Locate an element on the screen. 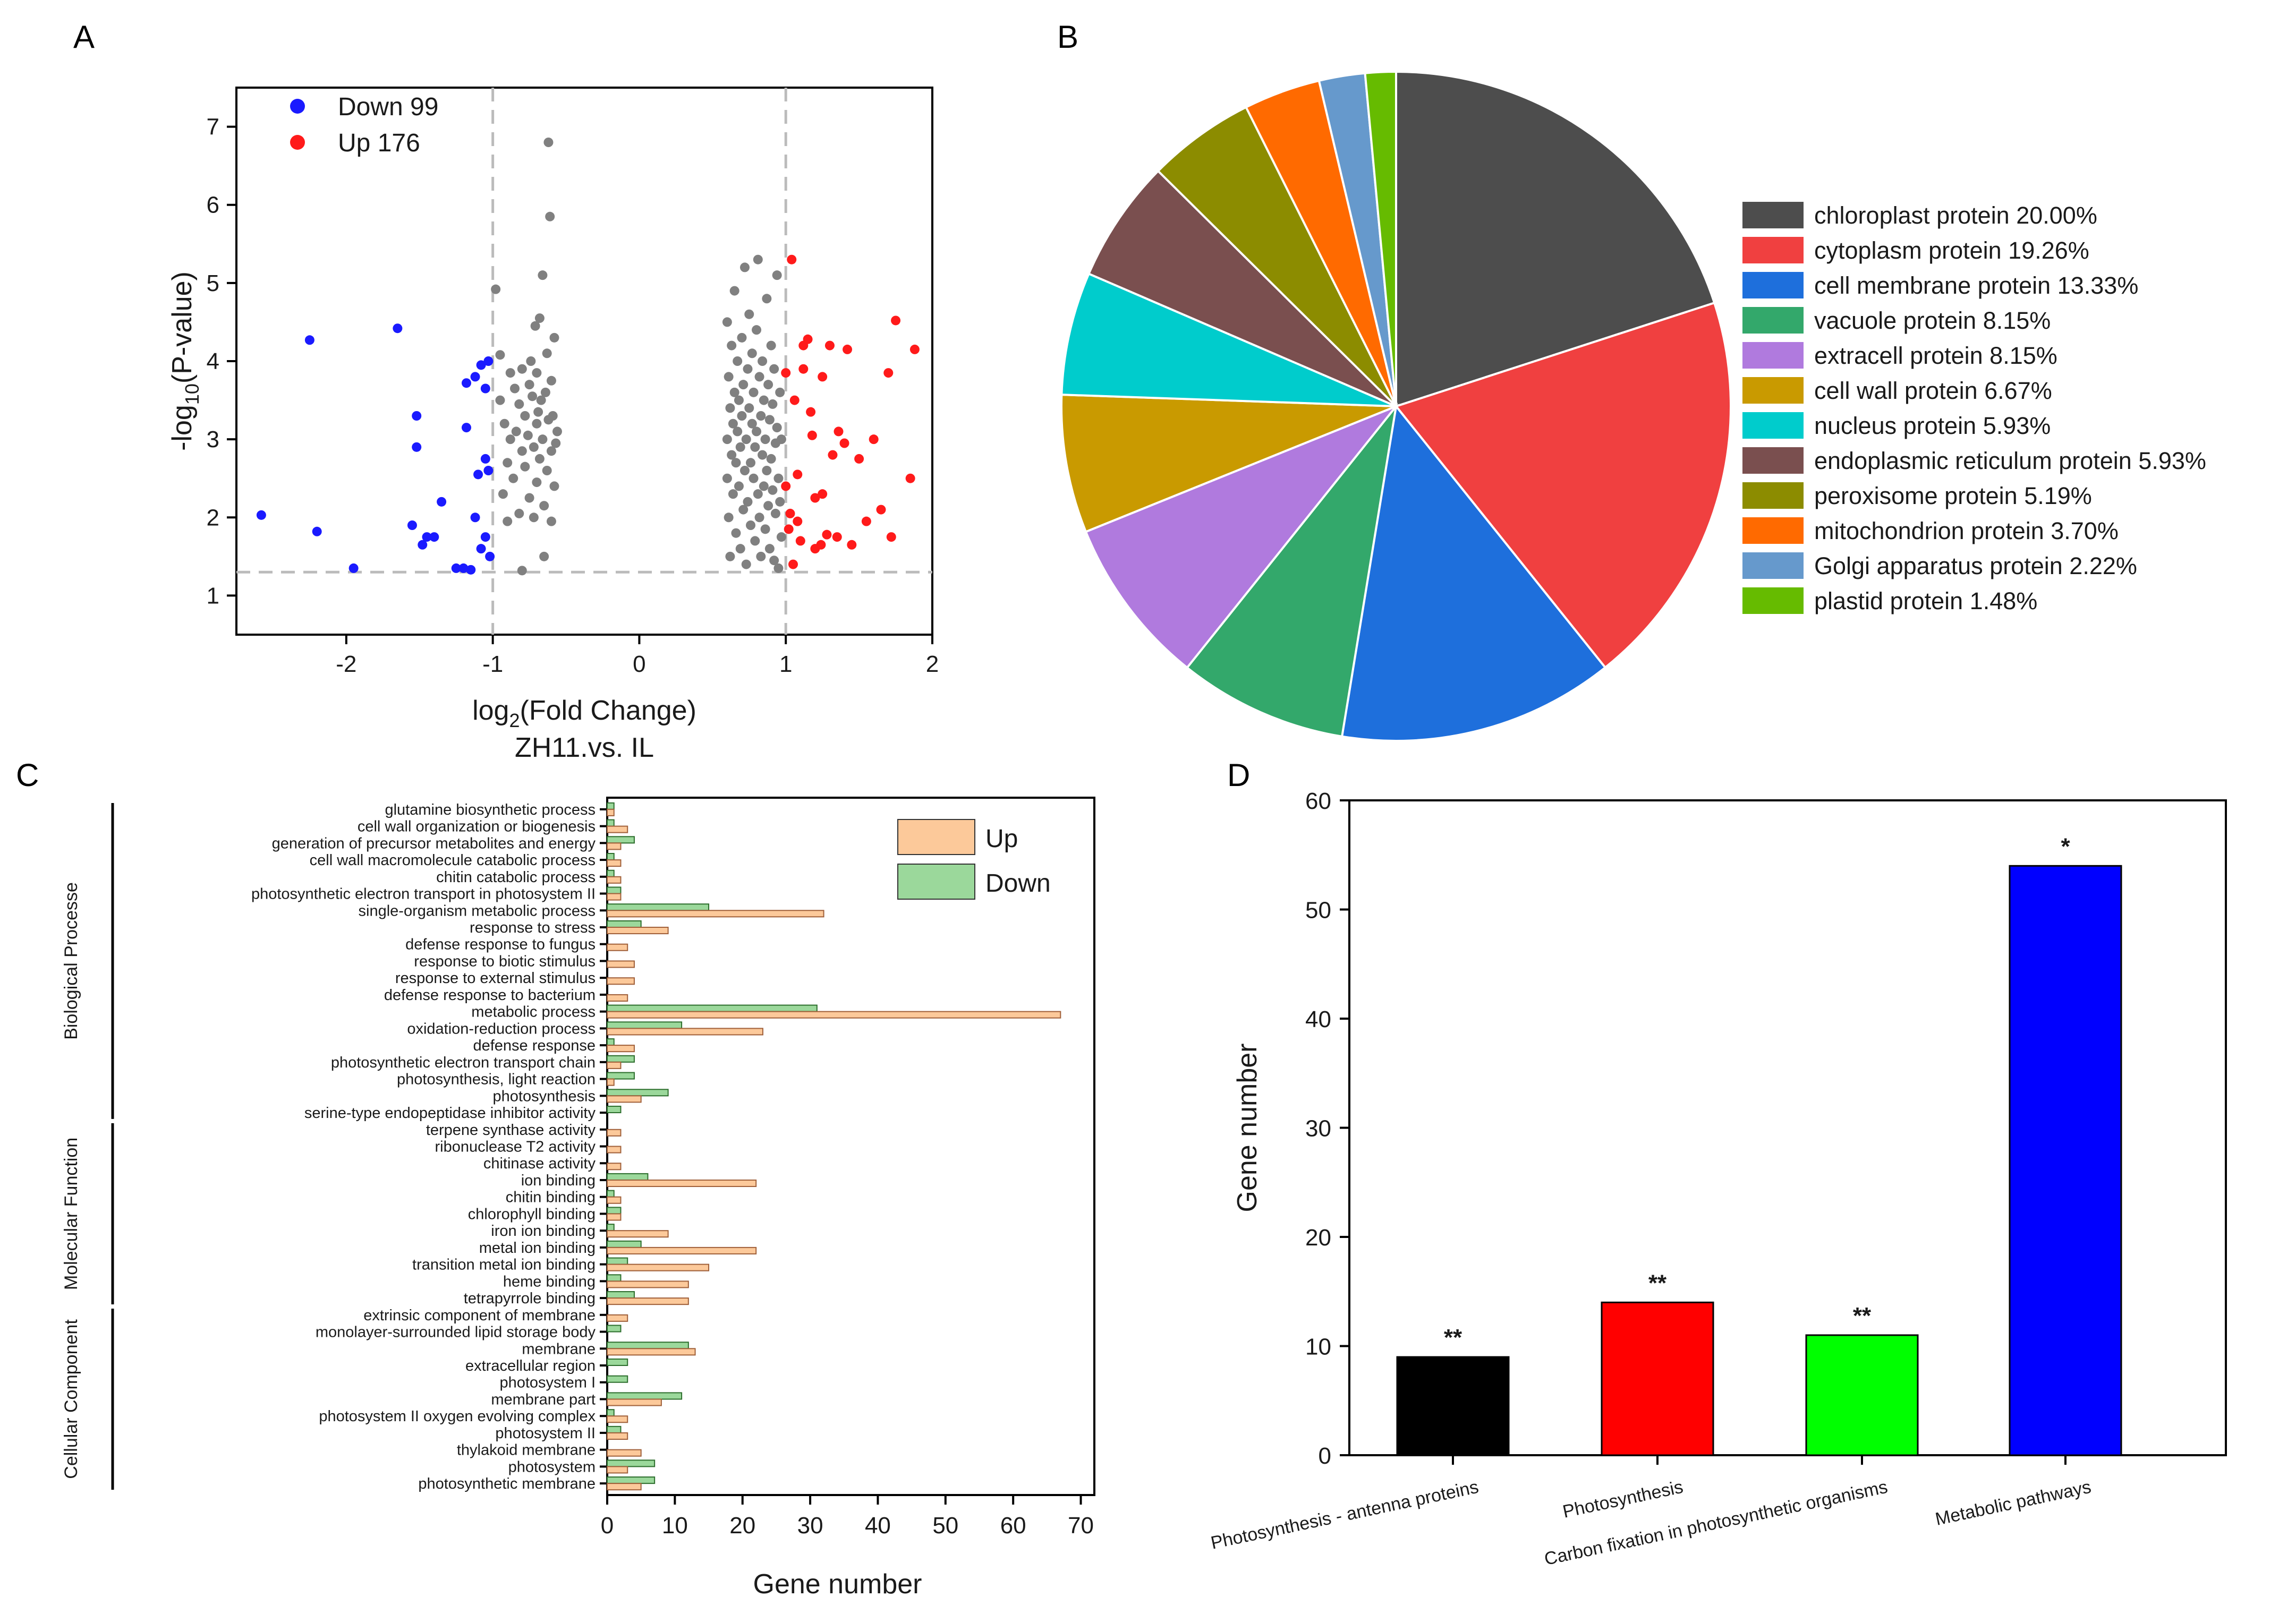 The image size is (2296, 1614). pie-legend-label: peroxisome protein 5.19% is located at coordinates (1953, 495).